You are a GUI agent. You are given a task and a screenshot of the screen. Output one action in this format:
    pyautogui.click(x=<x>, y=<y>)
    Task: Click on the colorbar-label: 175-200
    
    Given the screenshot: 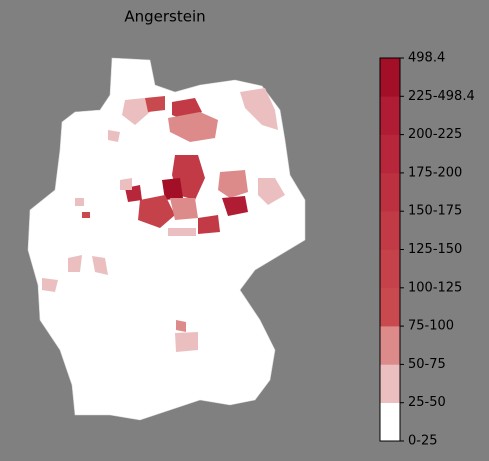 What is the action you would take?
    pyautogui.click(x=435, y=172)
    